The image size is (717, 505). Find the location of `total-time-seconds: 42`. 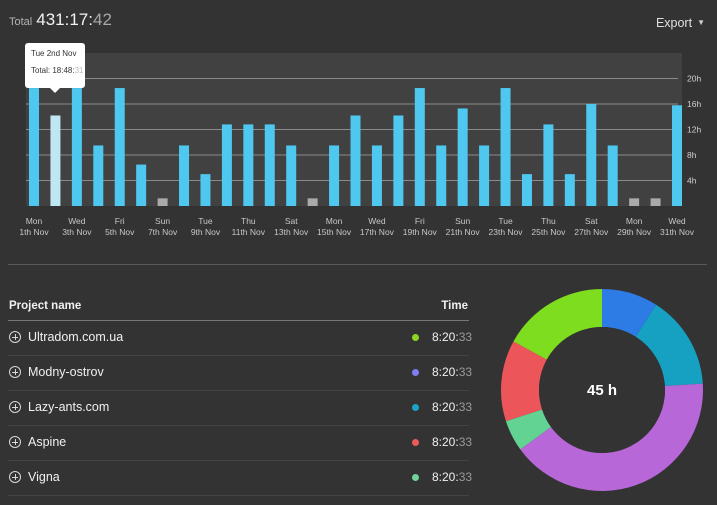

total-time-seconds: 42 is located at coordinates (102, 19).